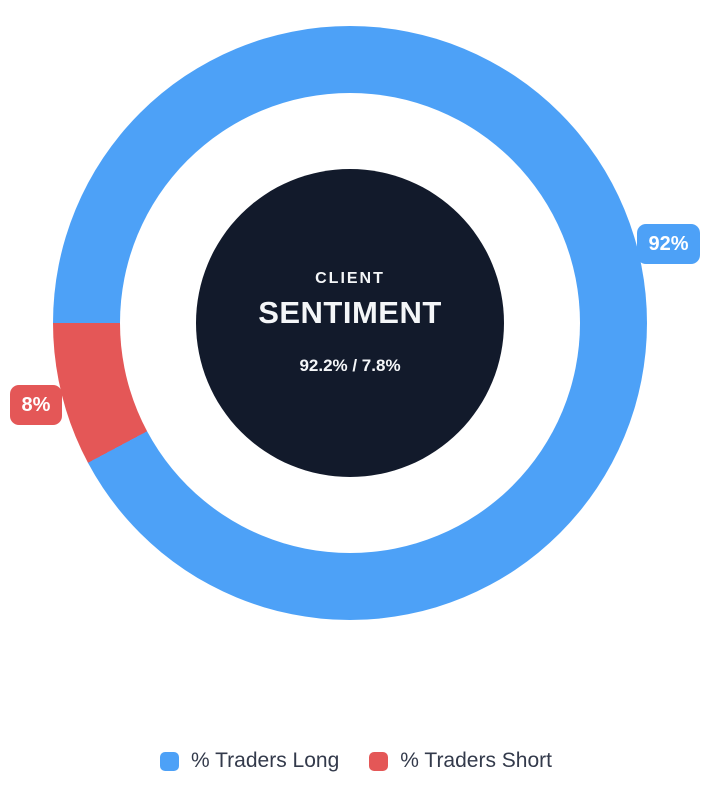  What do you see at coordinates (169, 761) in the screenshot?
I see `long-swatch-icon` at bounding box center [169, 761].